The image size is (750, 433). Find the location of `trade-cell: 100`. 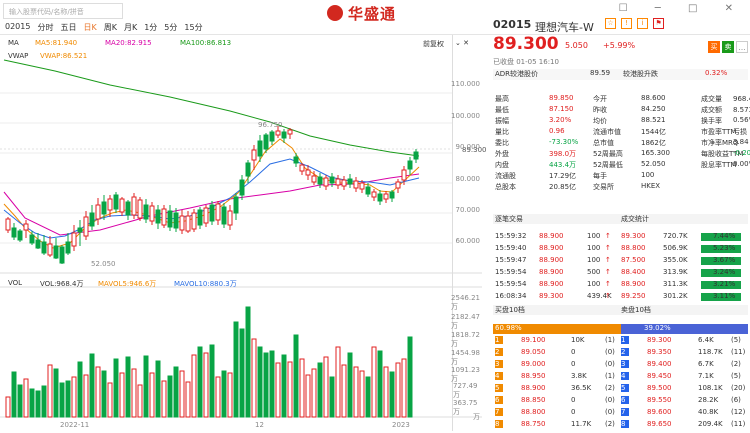

trade-cell: 100 is located at coordinates (594, 284).